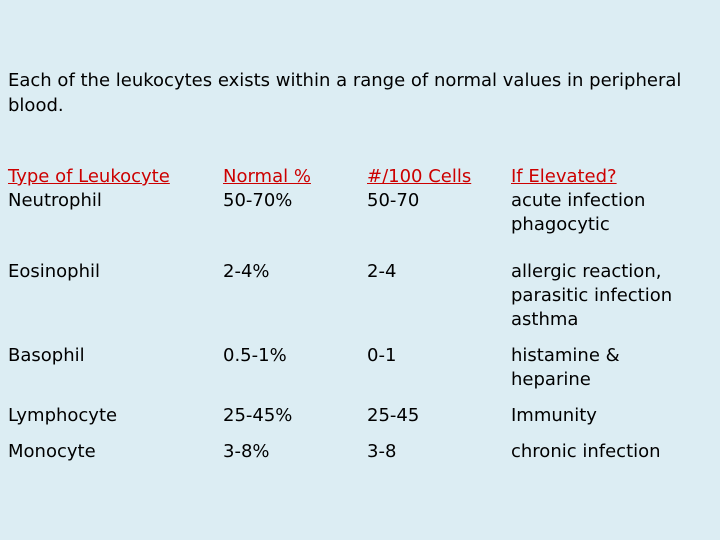 Image resolution: width=720 pixels, height=540 pixels. Describe the element at coordinates (258, 415) in the screenshot. I see `row-normal-percent: 25-45%` at that location.